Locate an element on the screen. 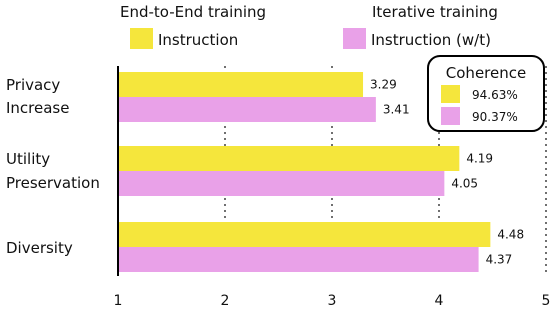 This screenshot has height=320, width=554. category-label-0-0: Privacy is located at coordinates (33, 85).